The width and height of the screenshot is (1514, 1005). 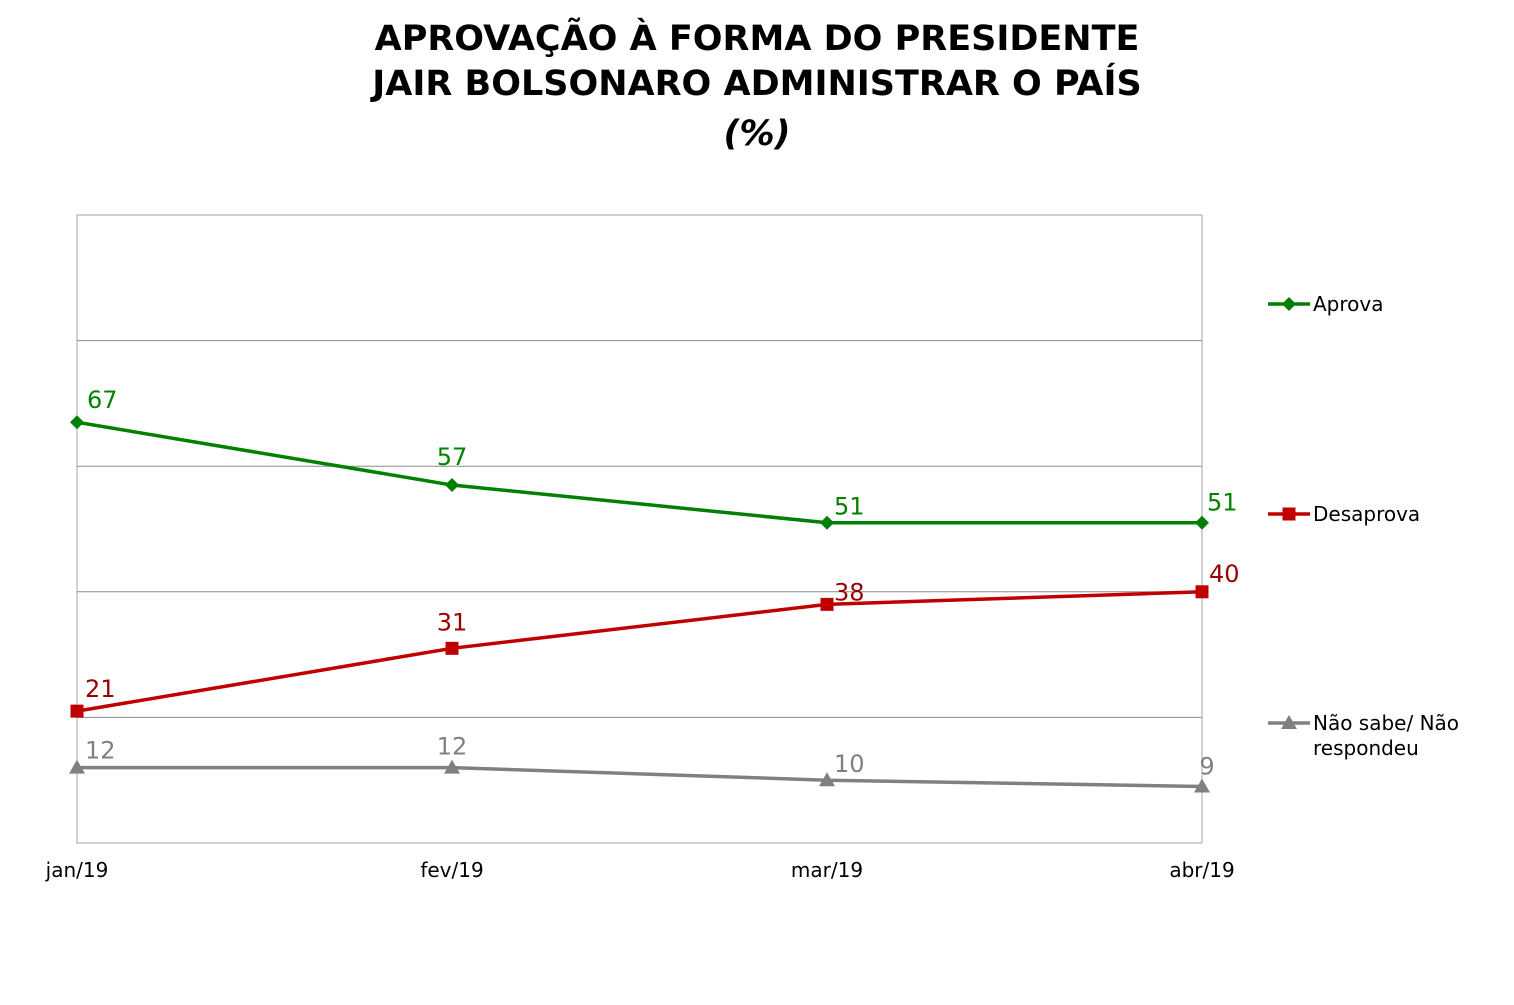 I want to click on series-line-aprova, so click(x=639, y=472).